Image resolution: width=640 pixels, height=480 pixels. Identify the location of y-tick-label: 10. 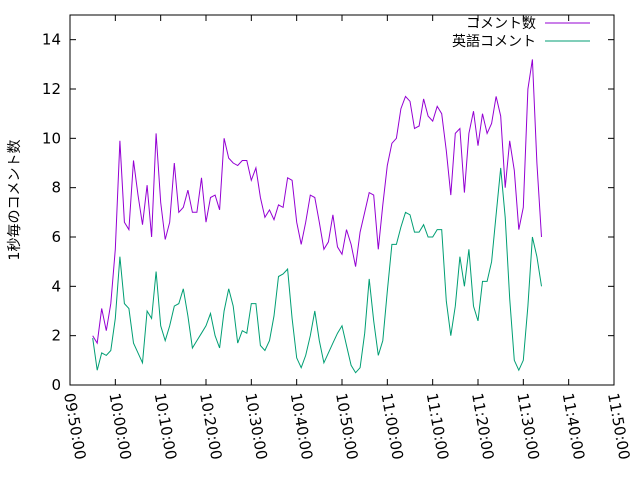
(51, 138).